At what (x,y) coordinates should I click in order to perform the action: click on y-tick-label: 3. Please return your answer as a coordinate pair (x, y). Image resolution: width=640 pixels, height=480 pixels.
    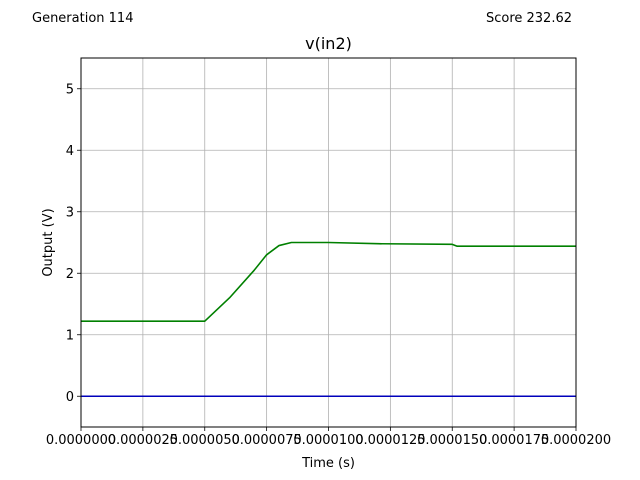
    Looking at the image, I should click on (70, 212).